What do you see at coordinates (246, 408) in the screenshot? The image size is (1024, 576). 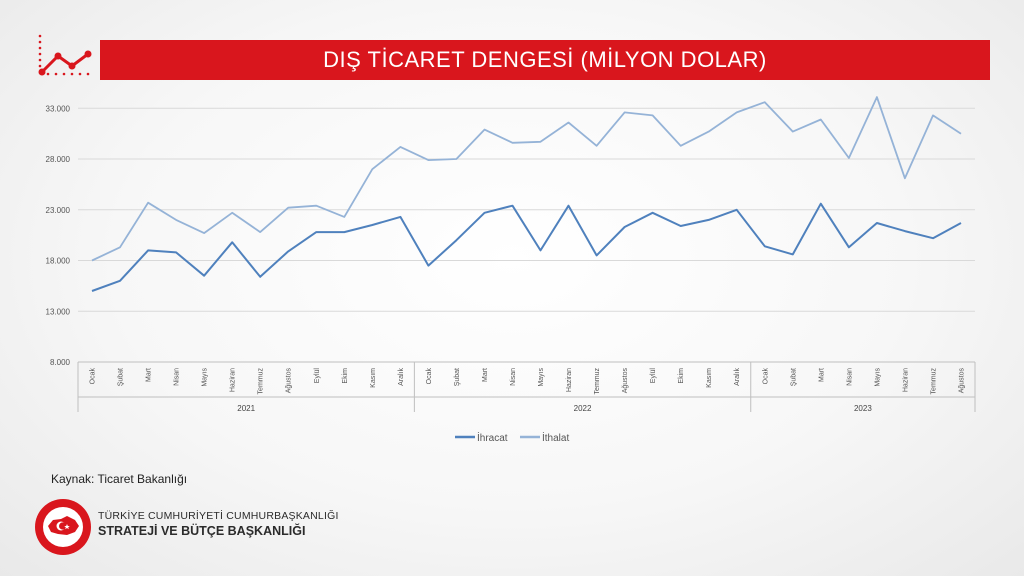 I see `year-label: 2021` at bounding box center [246, 408].